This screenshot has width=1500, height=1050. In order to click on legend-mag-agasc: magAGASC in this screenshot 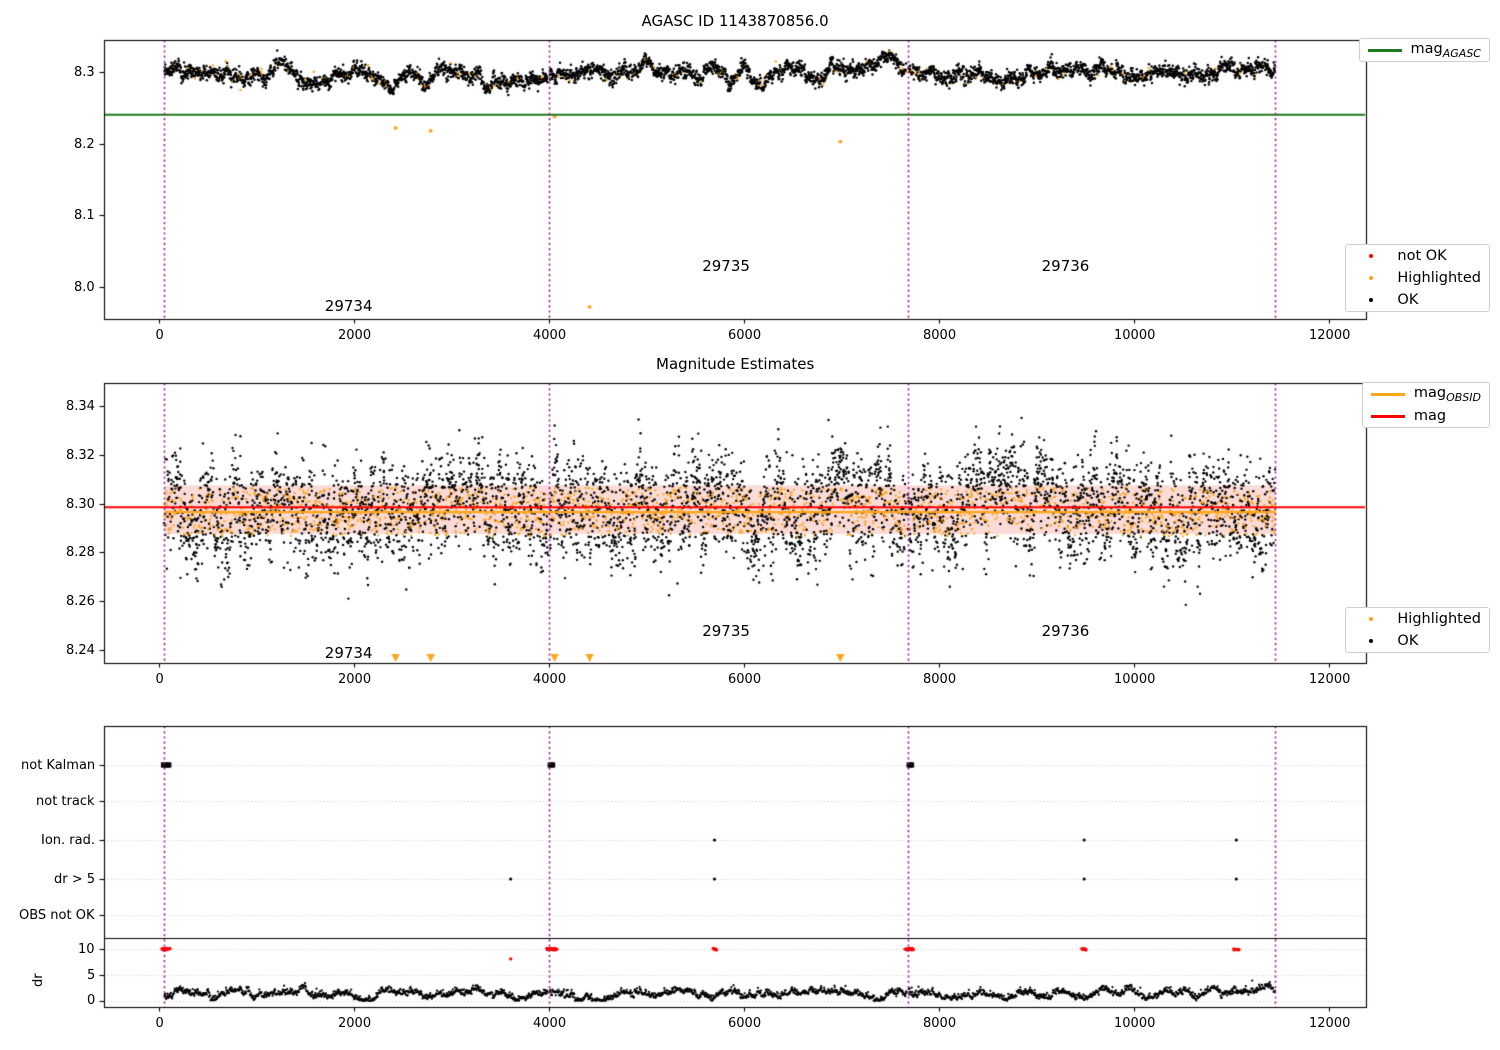, I will do `click(1424, 50)`.